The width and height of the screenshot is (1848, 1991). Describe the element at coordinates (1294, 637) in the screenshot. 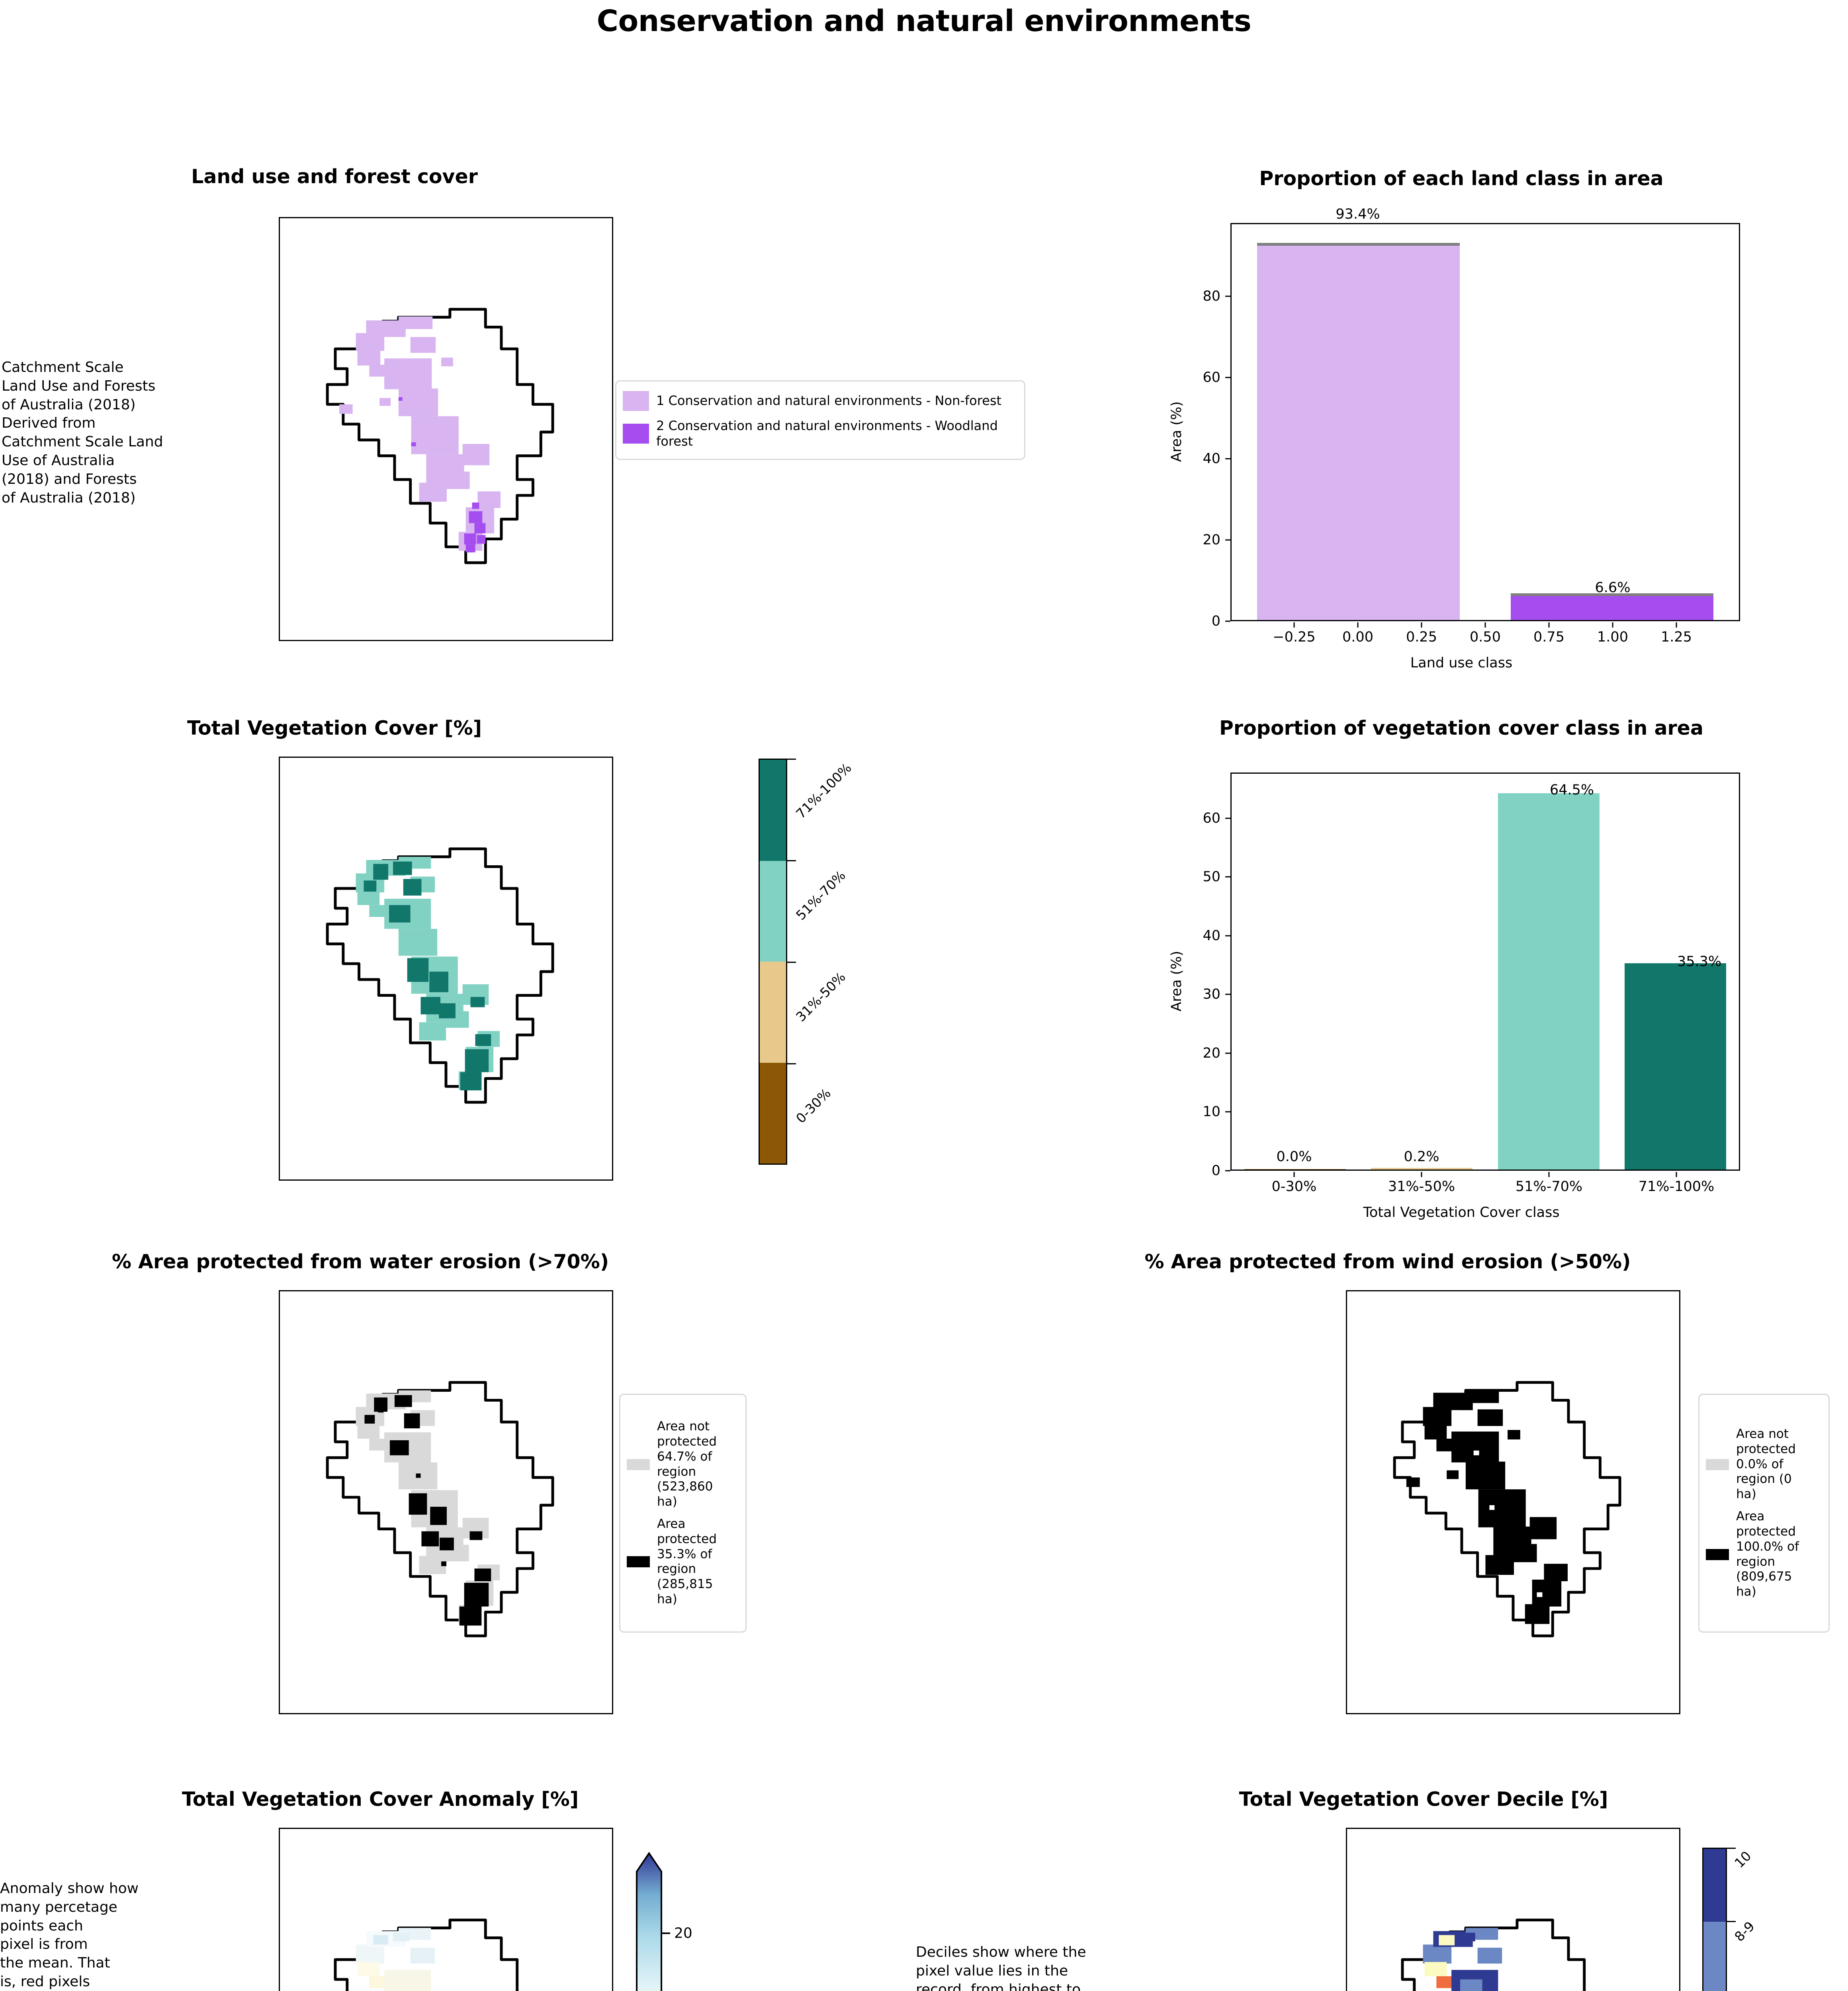

I see `xtick-label: −0.25` at that location.